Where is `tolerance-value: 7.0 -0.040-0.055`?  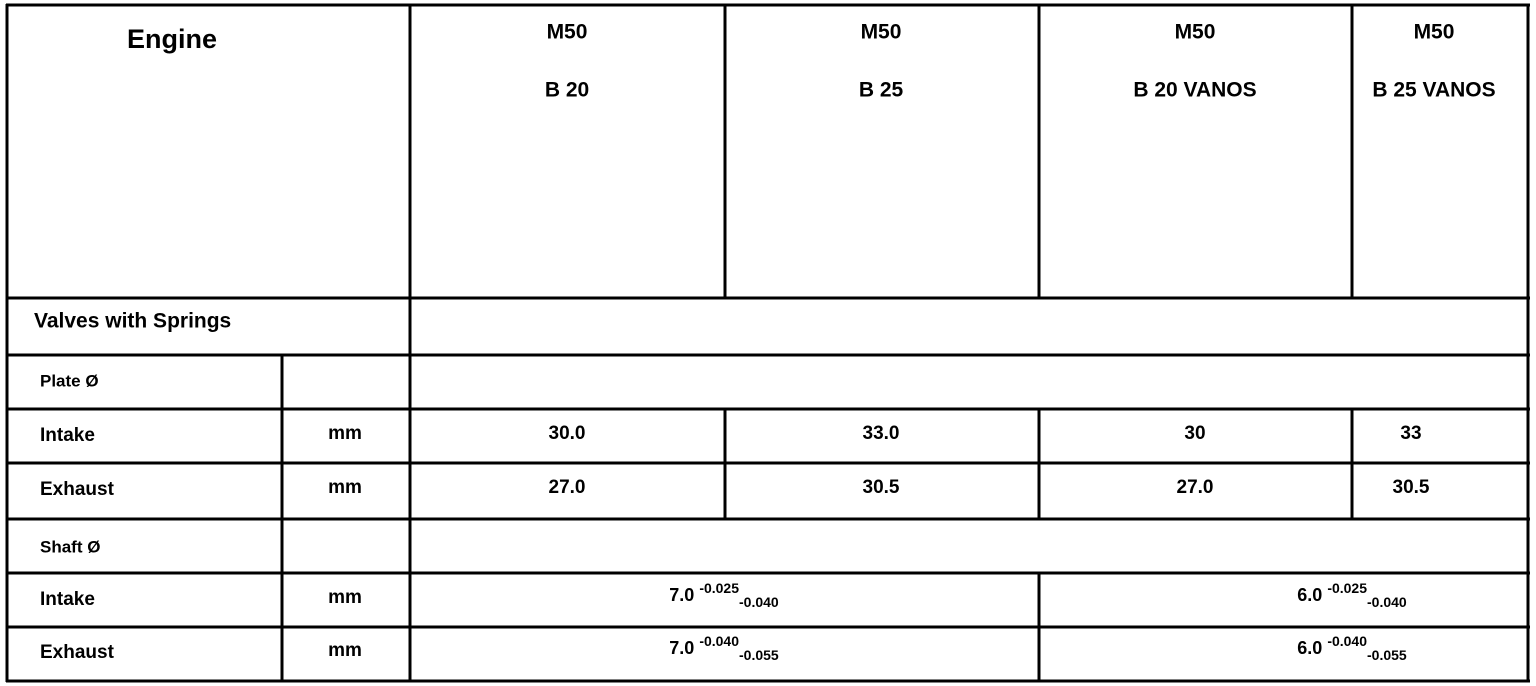 tolerance-value: 7.0 -0.040-0.055 is located at coordinates (724, 648).